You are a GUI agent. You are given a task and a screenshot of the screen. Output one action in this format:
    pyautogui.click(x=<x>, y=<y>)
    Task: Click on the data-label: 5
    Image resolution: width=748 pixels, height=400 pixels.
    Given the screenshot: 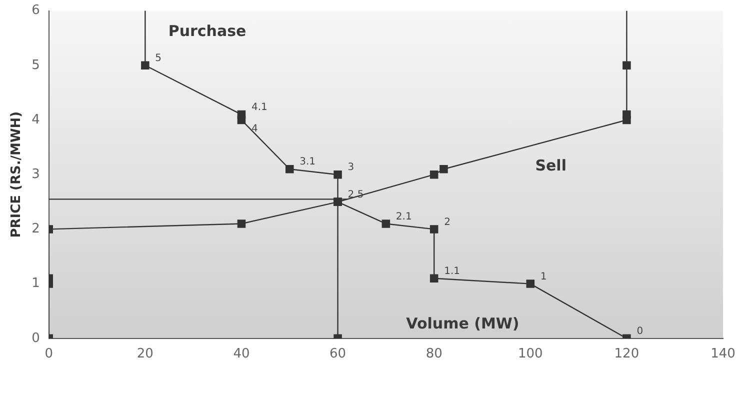 What is the action you would take?
    pyautogui.click(x=158, y=58)
    